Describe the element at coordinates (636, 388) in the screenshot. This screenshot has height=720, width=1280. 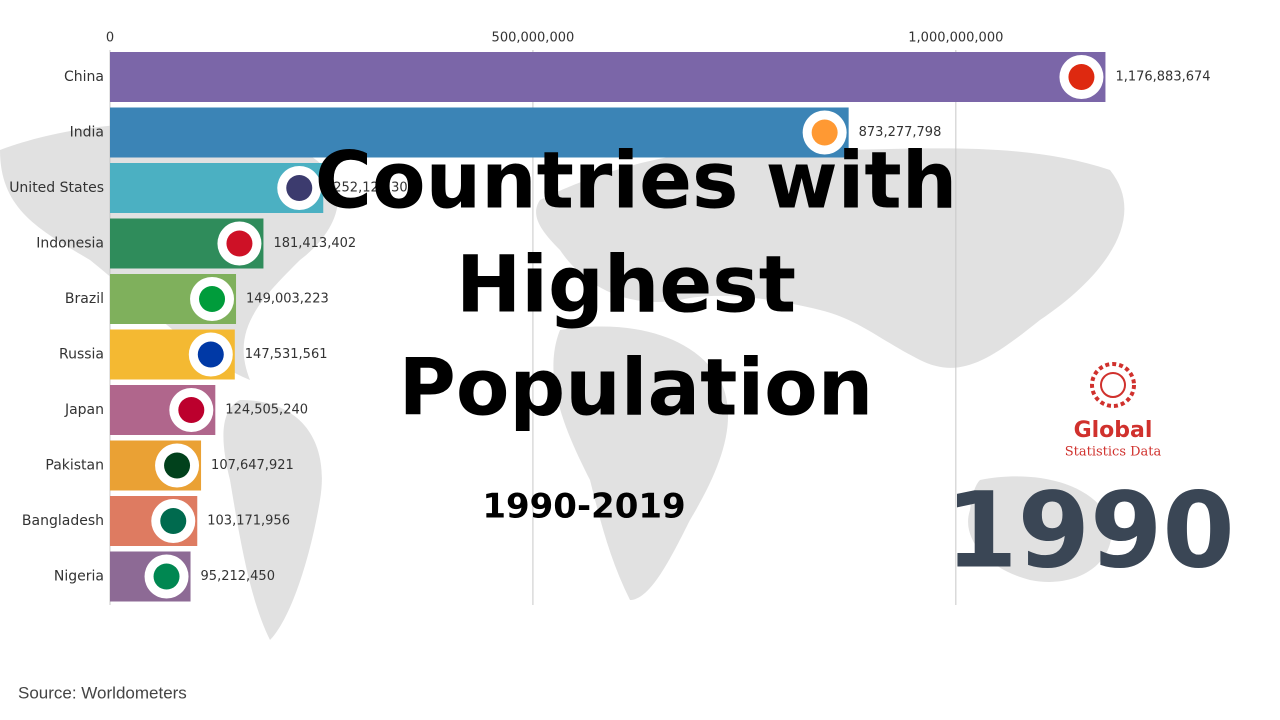
I see `title-line: Population` at that location.